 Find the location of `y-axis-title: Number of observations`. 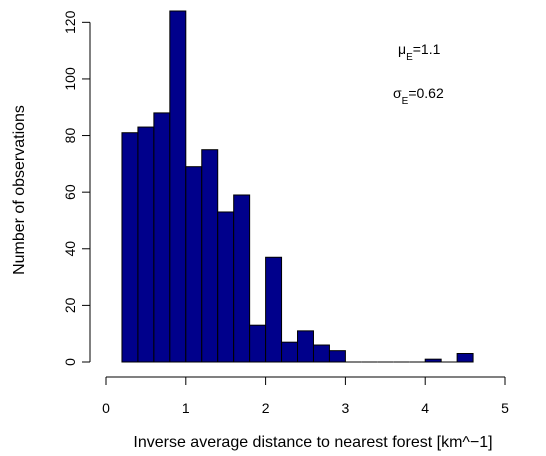

y-axis-title: Number of observations is located at coordinates (19, 190).